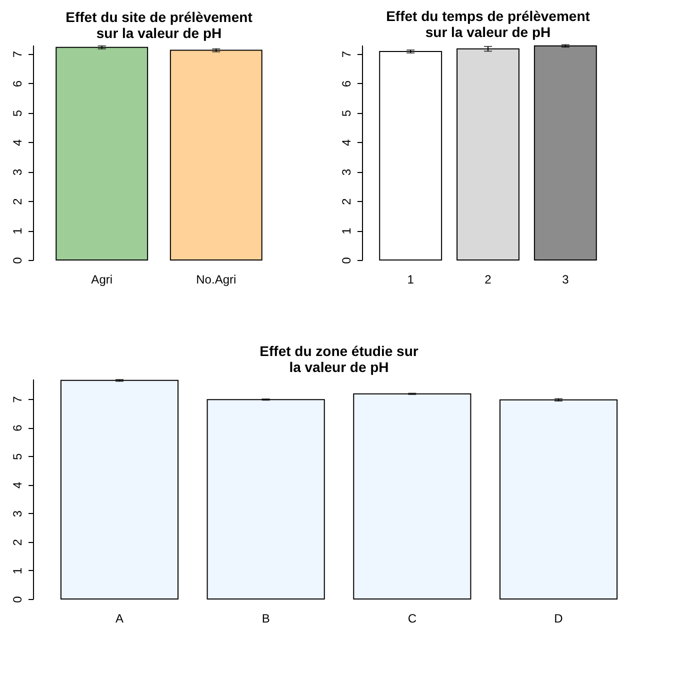  Describe the element at coordinates (119, 619) in the screenshot. I see `x-tick-label: A` at that location.